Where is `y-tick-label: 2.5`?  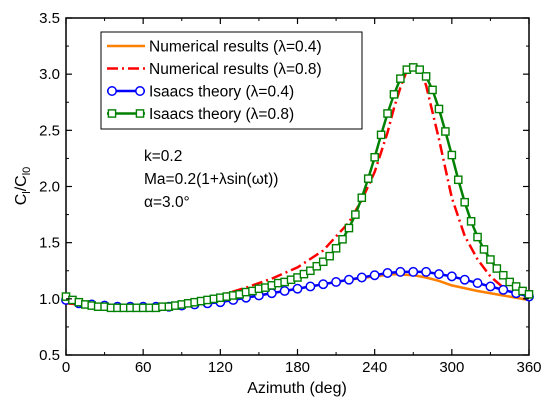
y-tick-label: 2.5 is located at coordinates (49, 130).